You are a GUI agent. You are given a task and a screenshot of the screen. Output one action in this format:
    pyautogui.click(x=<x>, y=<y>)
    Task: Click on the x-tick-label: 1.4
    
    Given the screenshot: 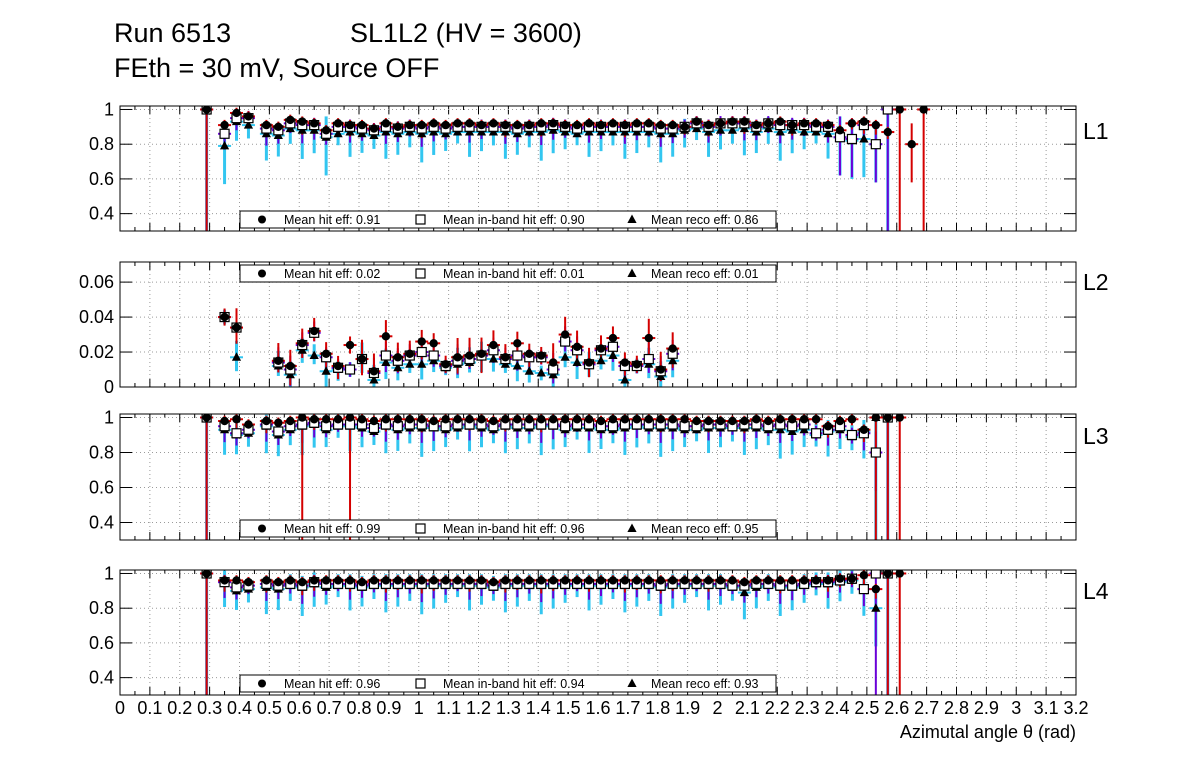 What is the action you would take?
    pyautogui.click(x=538, y=708)
    